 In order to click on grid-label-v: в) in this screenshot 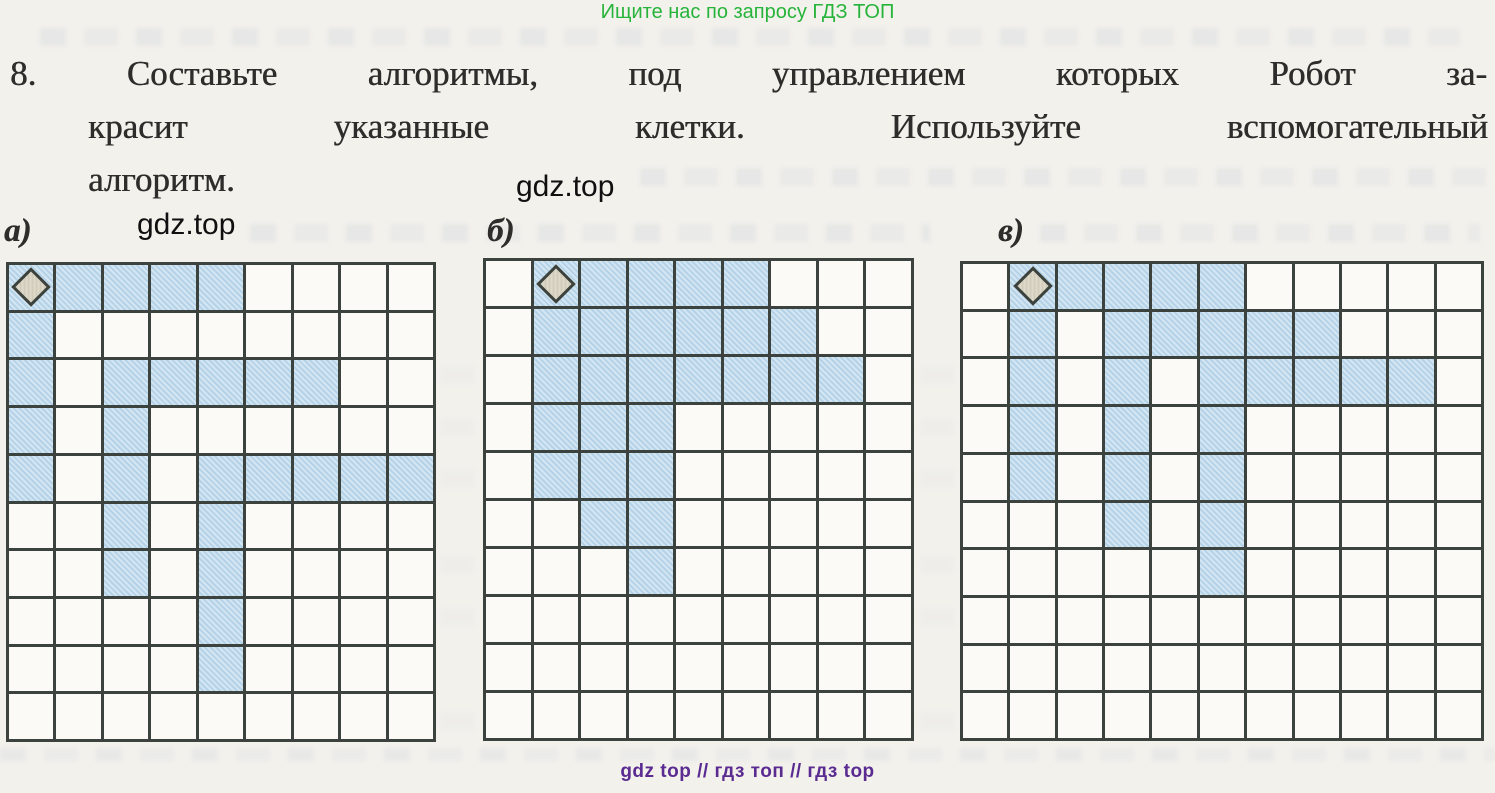, I will do `click(1011, 231)`.